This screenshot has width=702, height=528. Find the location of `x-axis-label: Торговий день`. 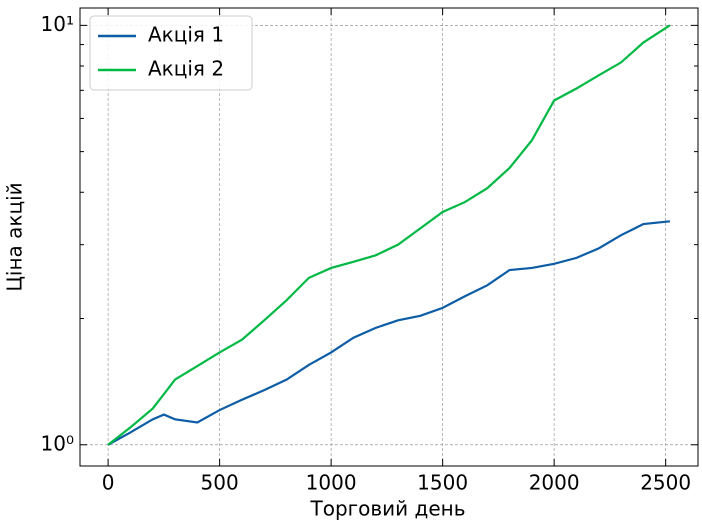

x-axis-label: Торговий день is located at coordinates (387, 509).